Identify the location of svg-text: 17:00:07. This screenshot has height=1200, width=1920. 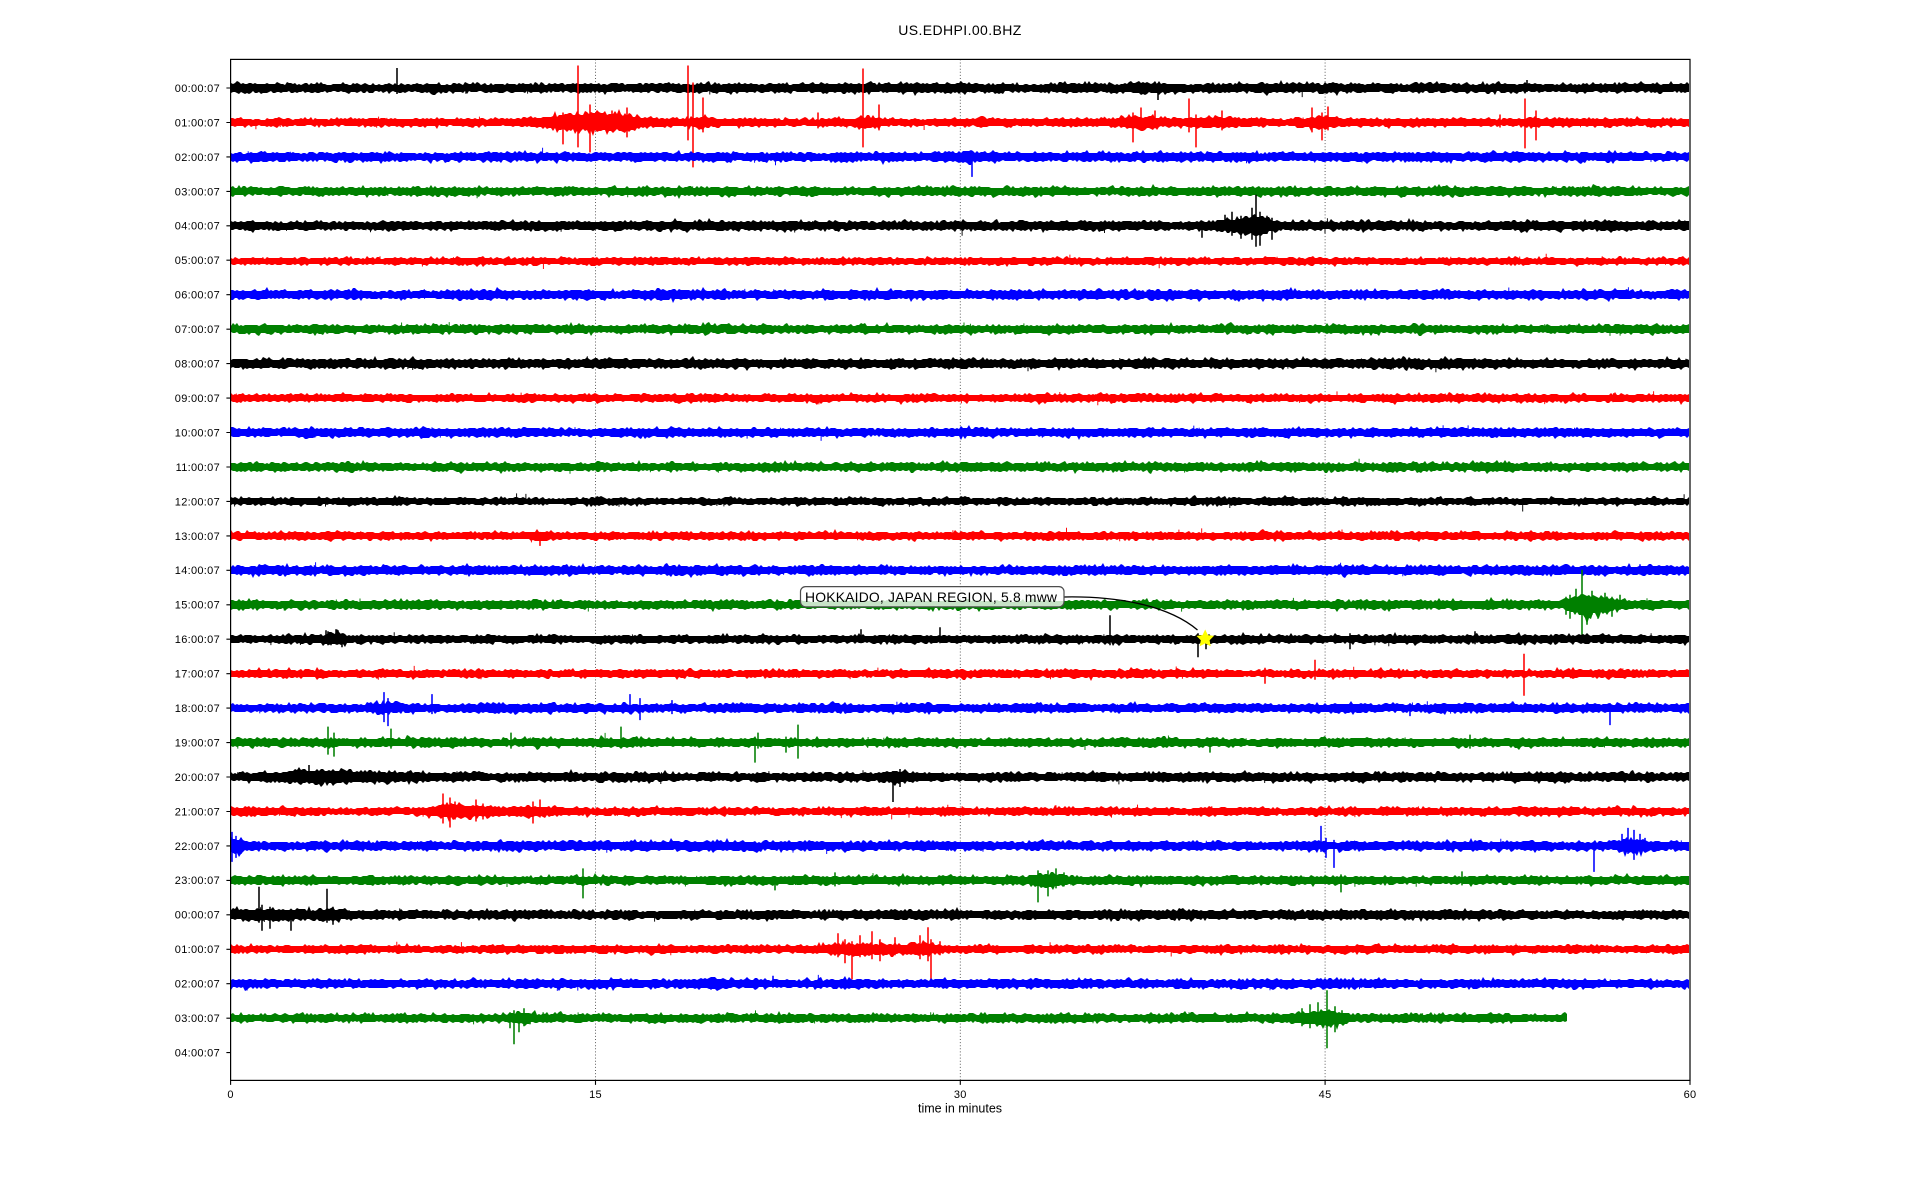
(197, 675).